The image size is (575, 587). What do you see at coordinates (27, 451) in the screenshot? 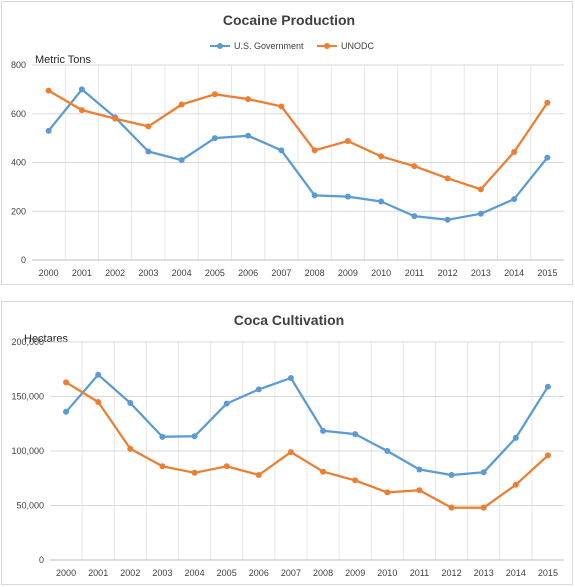
I see `y-tick-label: 100,000` at bounding box center [27, 451].